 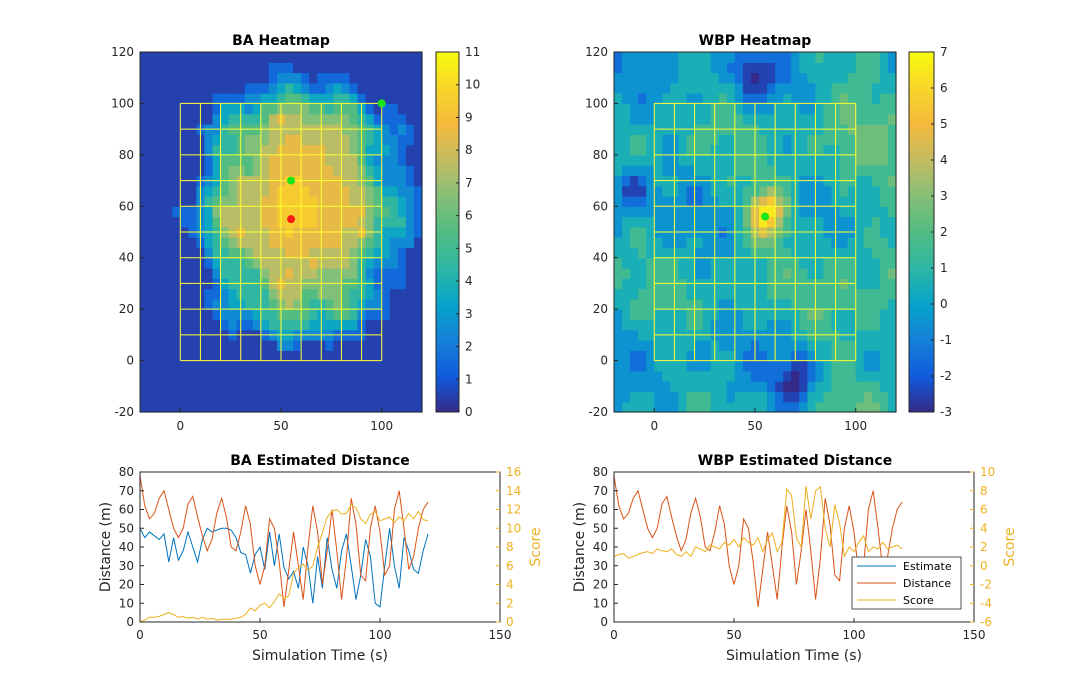 I want to click on legend-label-distance: Distance, so click(x=927, y=583).